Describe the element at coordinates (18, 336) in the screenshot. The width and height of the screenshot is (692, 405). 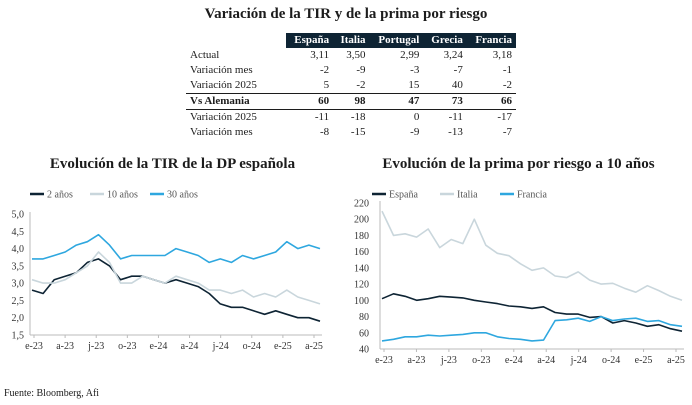
I see `y-tick-label: 1,5` at that location.